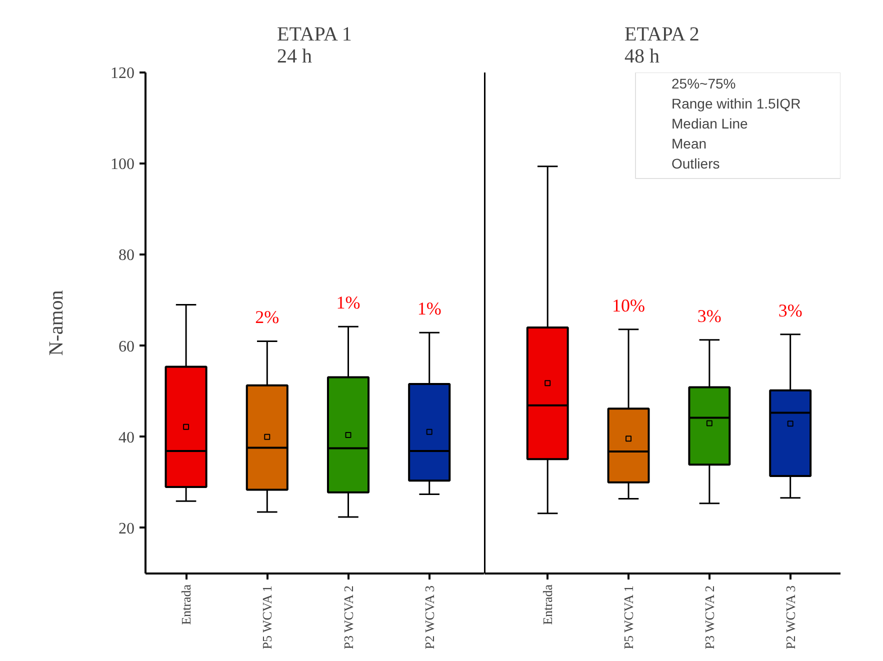  What do you see at coordinates (267, 317) in the screenshot?
I see `annotation: 2%` at bounding box center [267, 317].